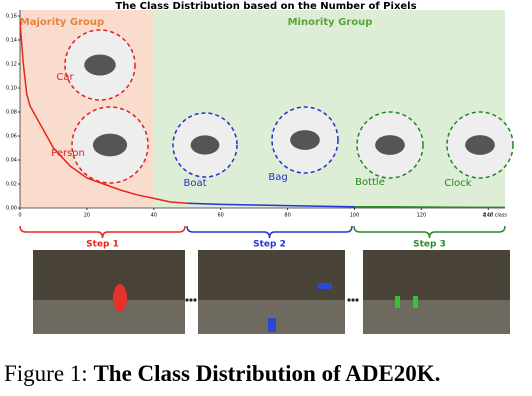 This screenshot has height=396, width=532. What do you see at coordinates (489, 216) in the screenshot?
I see `x-tick-label: 140` at bounding box center [489, 216].